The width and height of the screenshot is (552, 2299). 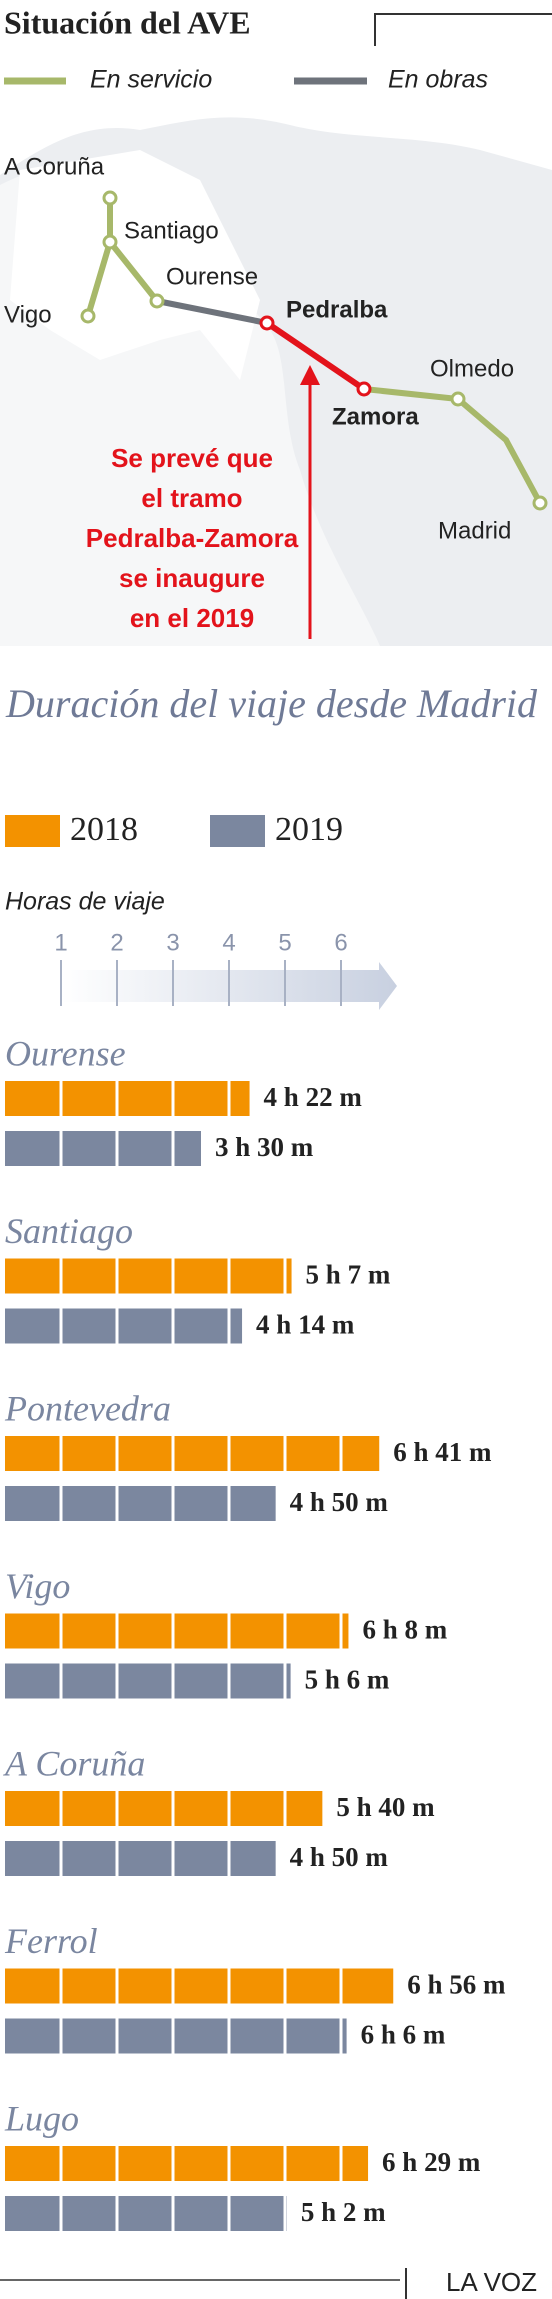 I want to click on note-line: en el 2019, so click(x=192, y=618).